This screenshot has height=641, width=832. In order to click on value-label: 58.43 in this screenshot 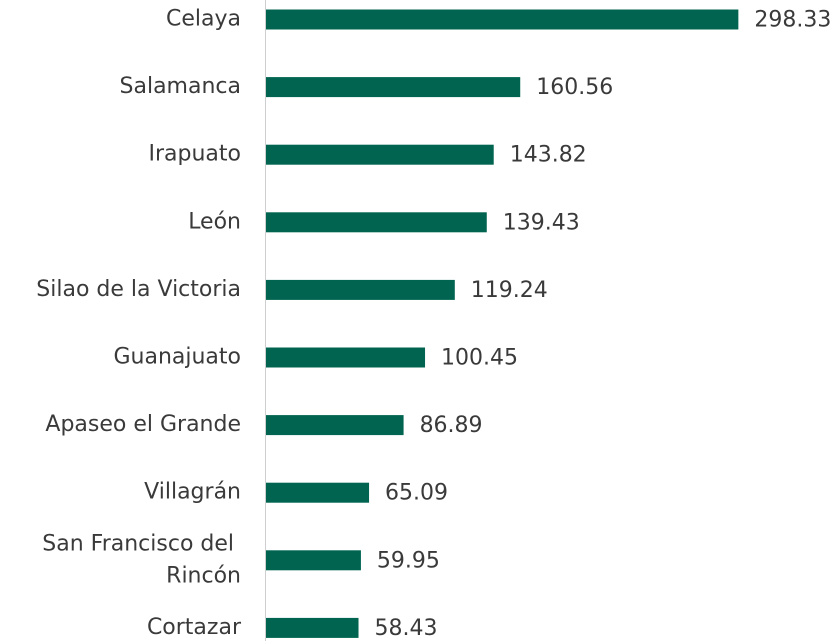, I will do `click(406, 628)`.